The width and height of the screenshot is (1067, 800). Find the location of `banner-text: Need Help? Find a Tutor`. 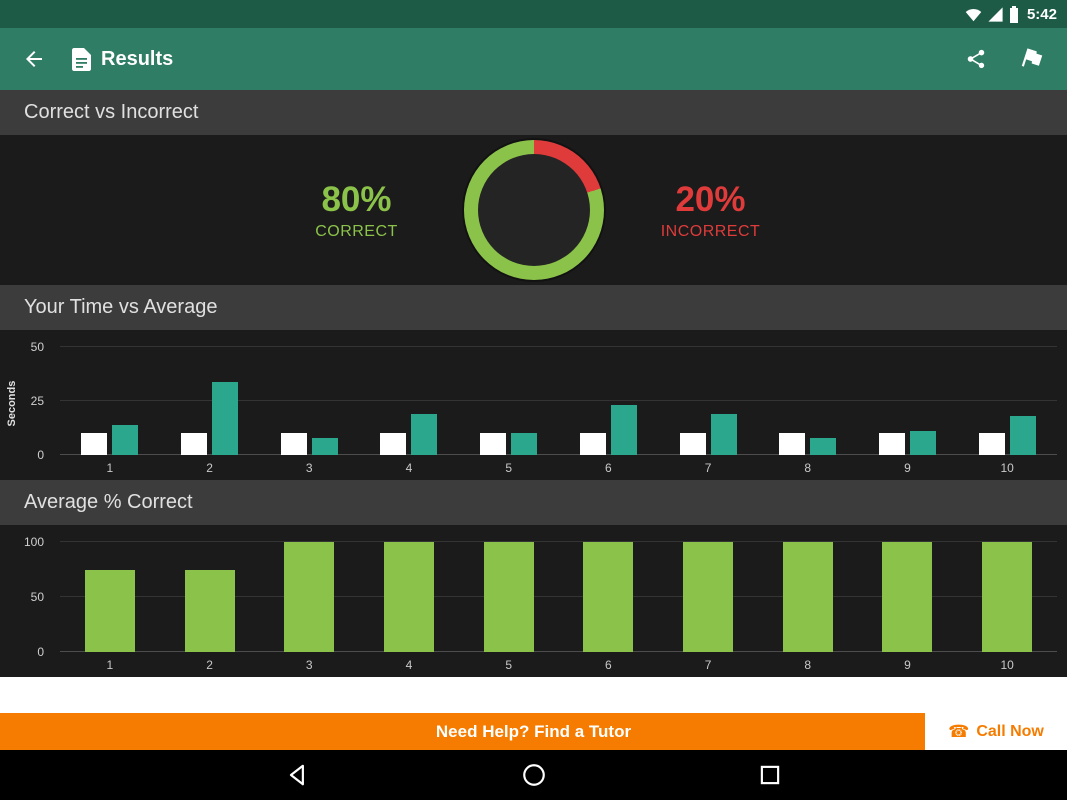

banner-text: Need Help? Find a Tutor is located at coordinates (533, 731).